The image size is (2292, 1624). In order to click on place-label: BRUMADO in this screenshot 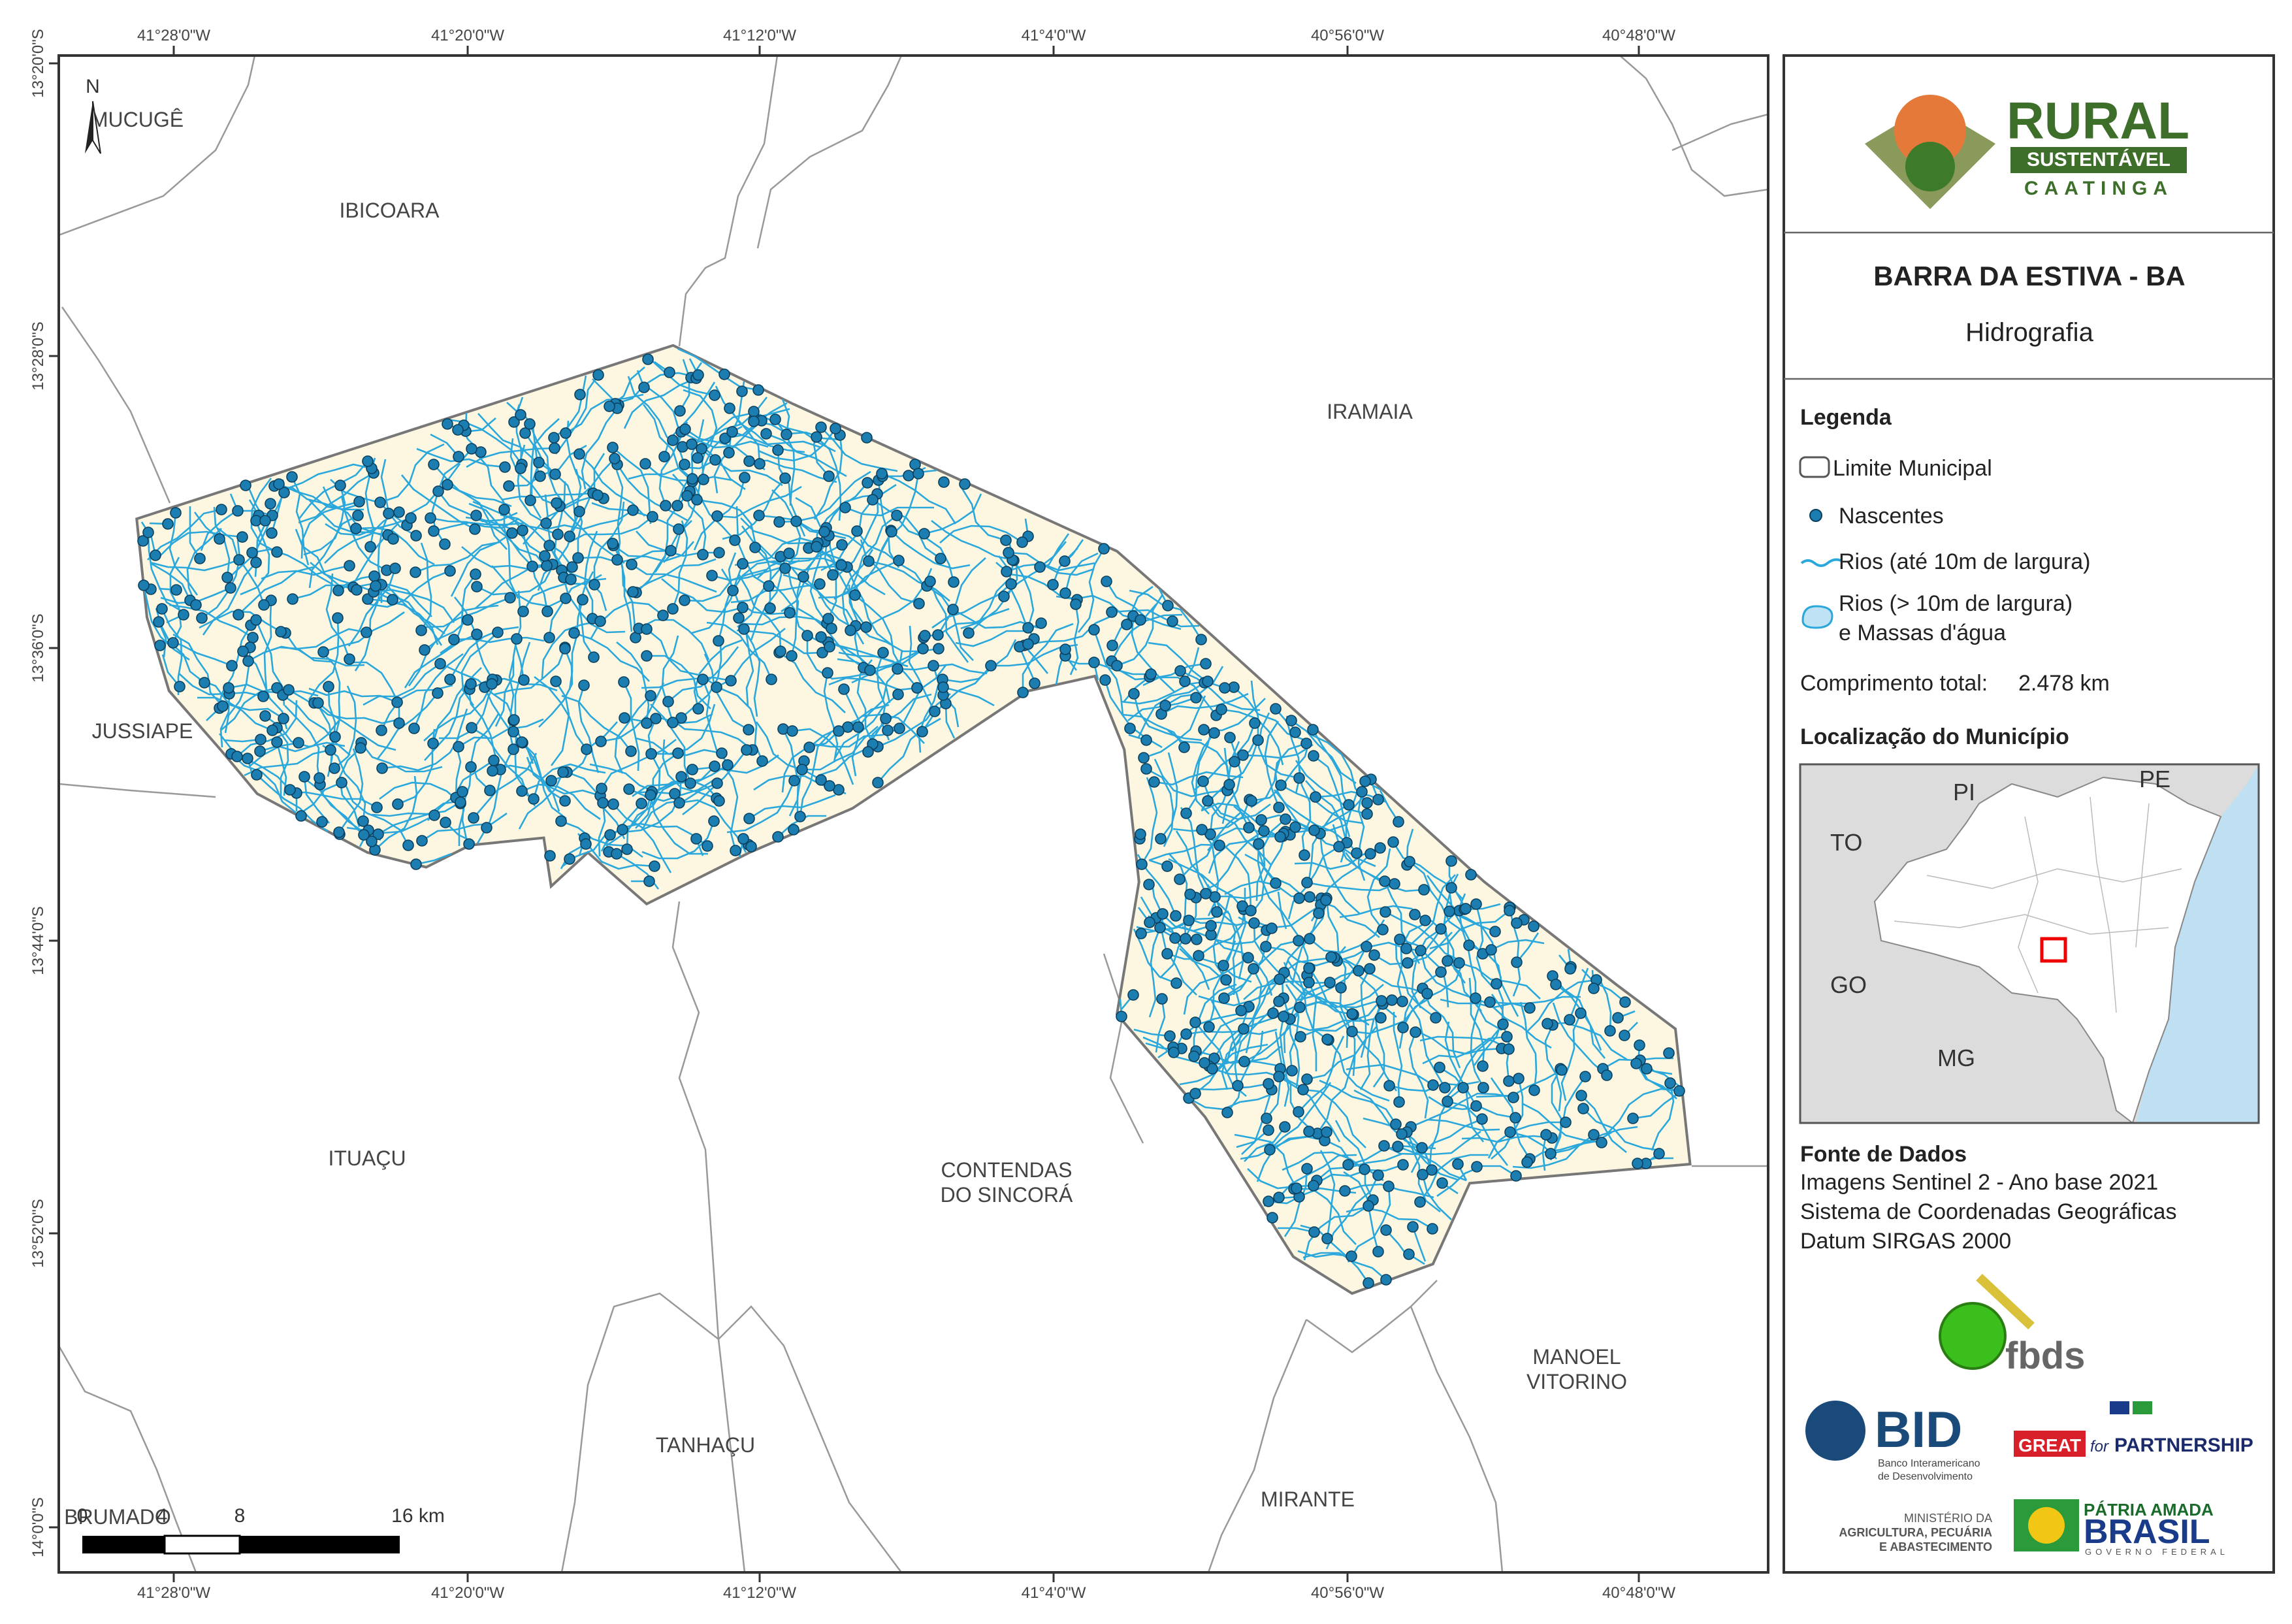, I will do `click(117, 1517)`.